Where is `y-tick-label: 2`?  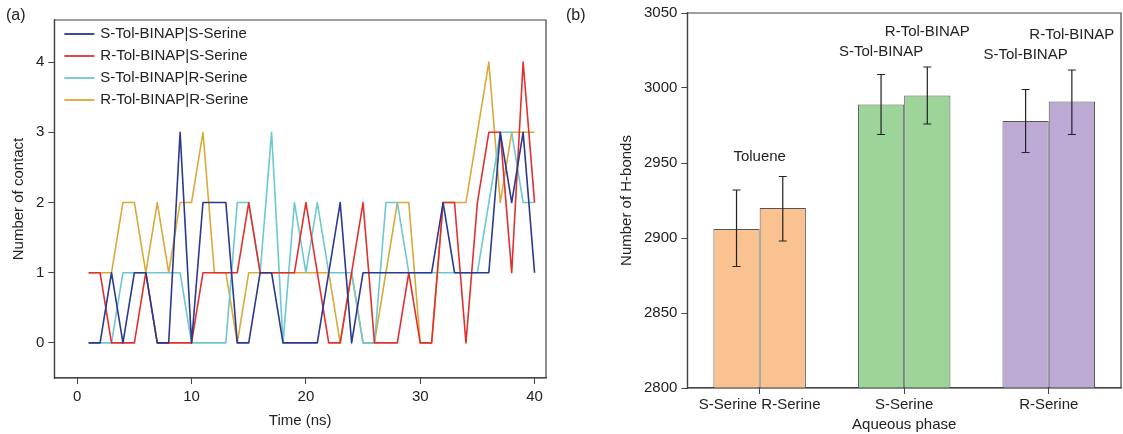
y-tick-label: 2 is located at coordinates (40, 201).